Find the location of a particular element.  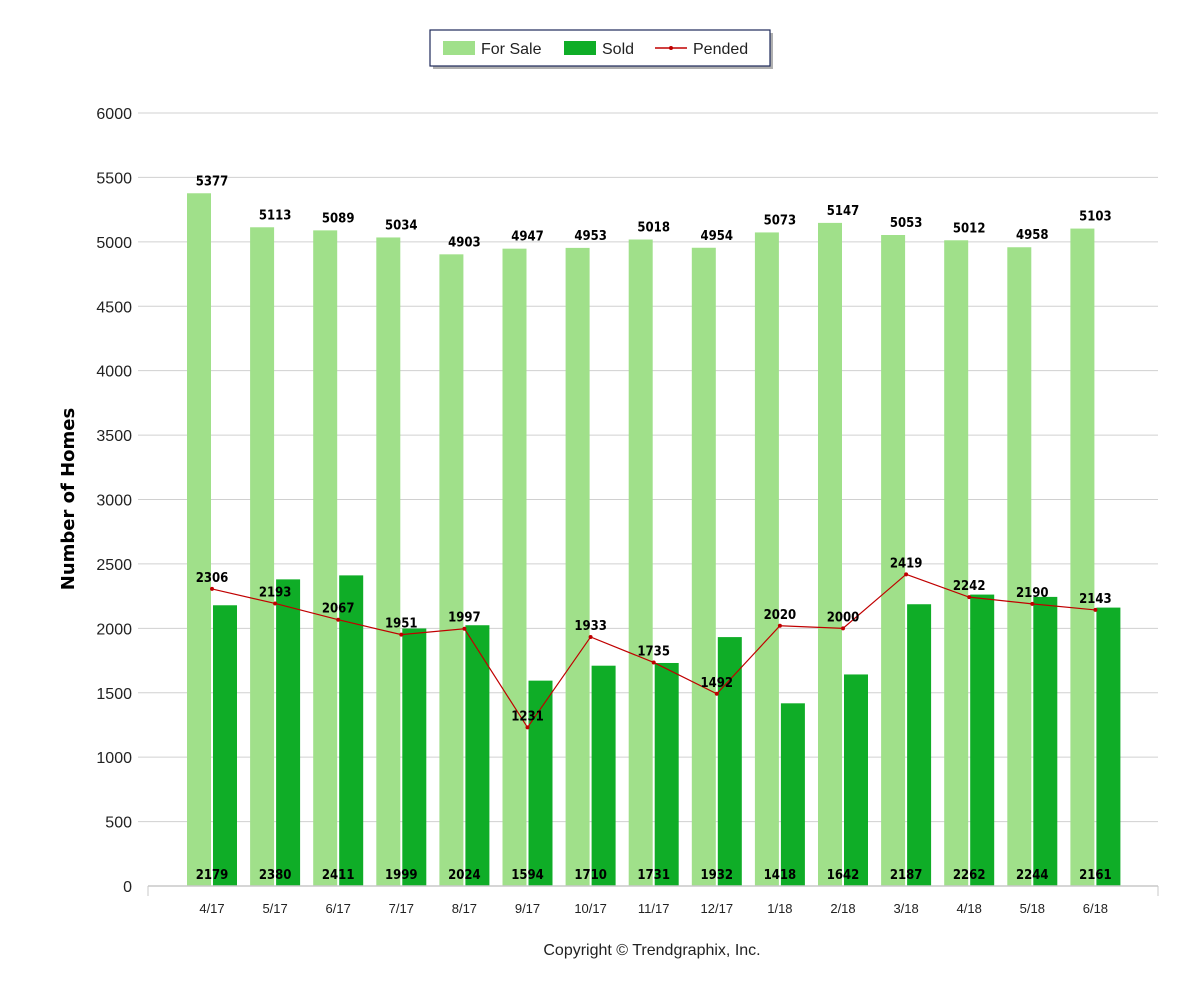

data-label-for-sale: 4954 is located at coordinates (717, 236).